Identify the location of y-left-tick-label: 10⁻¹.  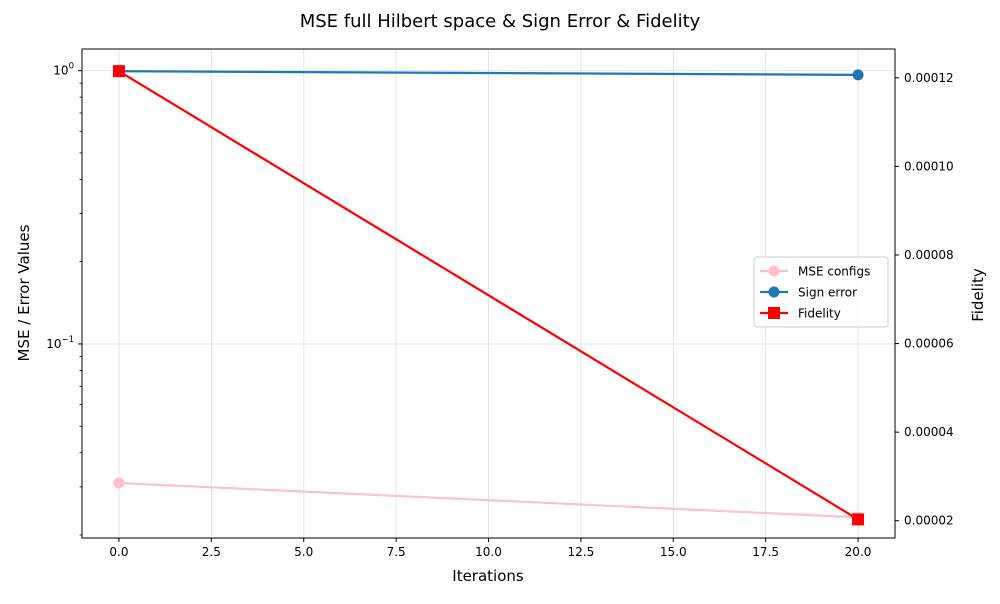
(60, 343).